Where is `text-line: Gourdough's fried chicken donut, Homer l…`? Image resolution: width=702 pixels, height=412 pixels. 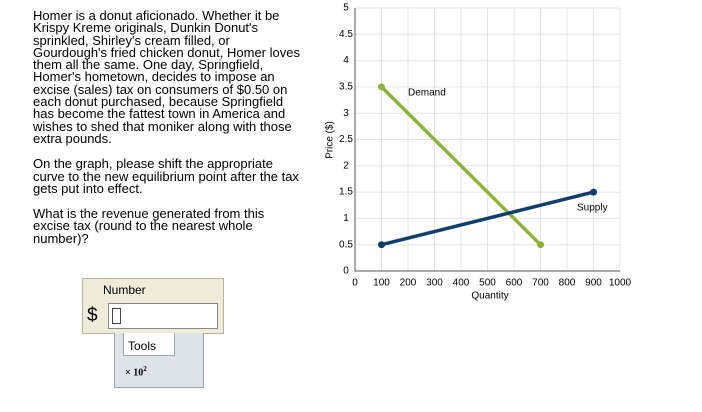
text-line: Gourdough's fried chicken donut, Homer l… is located at coordinates (166, 52).